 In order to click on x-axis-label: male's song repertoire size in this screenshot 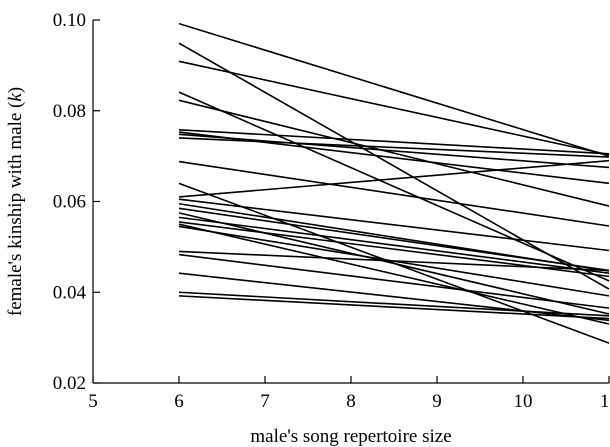, I will do `click(350, 436)`.